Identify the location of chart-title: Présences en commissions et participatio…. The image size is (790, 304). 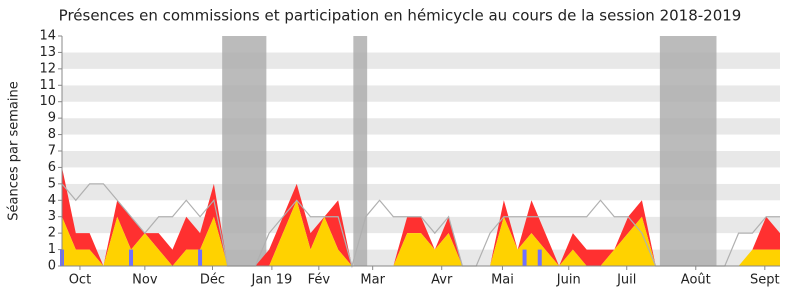
(400, 16).